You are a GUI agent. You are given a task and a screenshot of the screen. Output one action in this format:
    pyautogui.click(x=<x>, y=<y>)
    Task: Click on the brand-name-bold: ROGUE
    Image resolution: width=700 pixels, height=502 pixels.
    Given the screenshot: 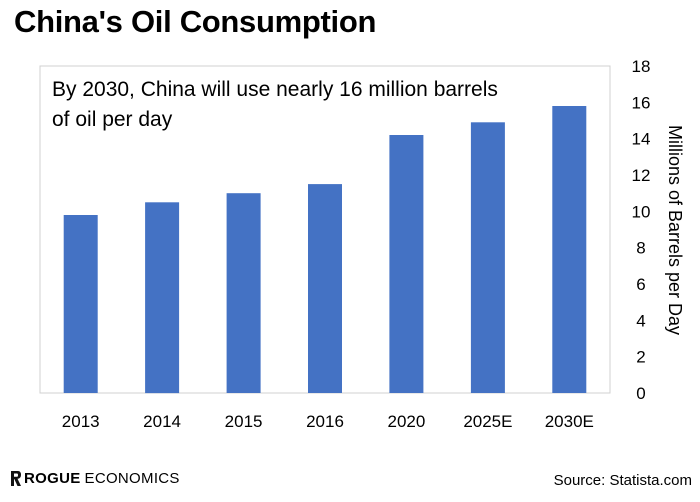 What is the action you would take?
    pyautogui.click(x=52, y=478)
    